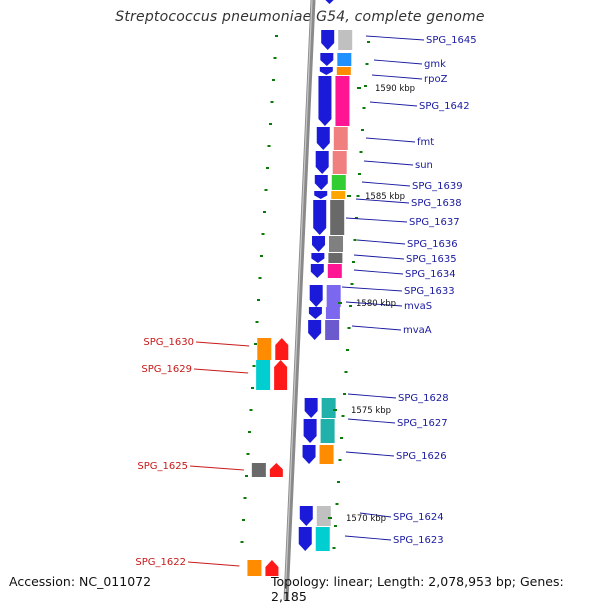 This screenshot has width=600, height=604. What do you see at coordinates (395, 89) in the screenshot?
I see `scale-label: 1590 kbp` at bounding box center [395, 89].